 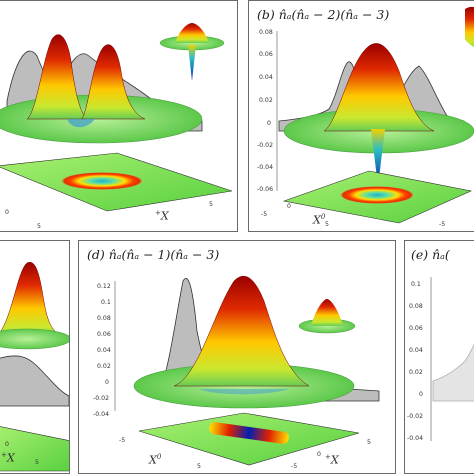 What do you see at coordinates (101, 398) in the screenshot?
I see `panel-d-ytick-7: -0.02` at bounding box center [101, 398].